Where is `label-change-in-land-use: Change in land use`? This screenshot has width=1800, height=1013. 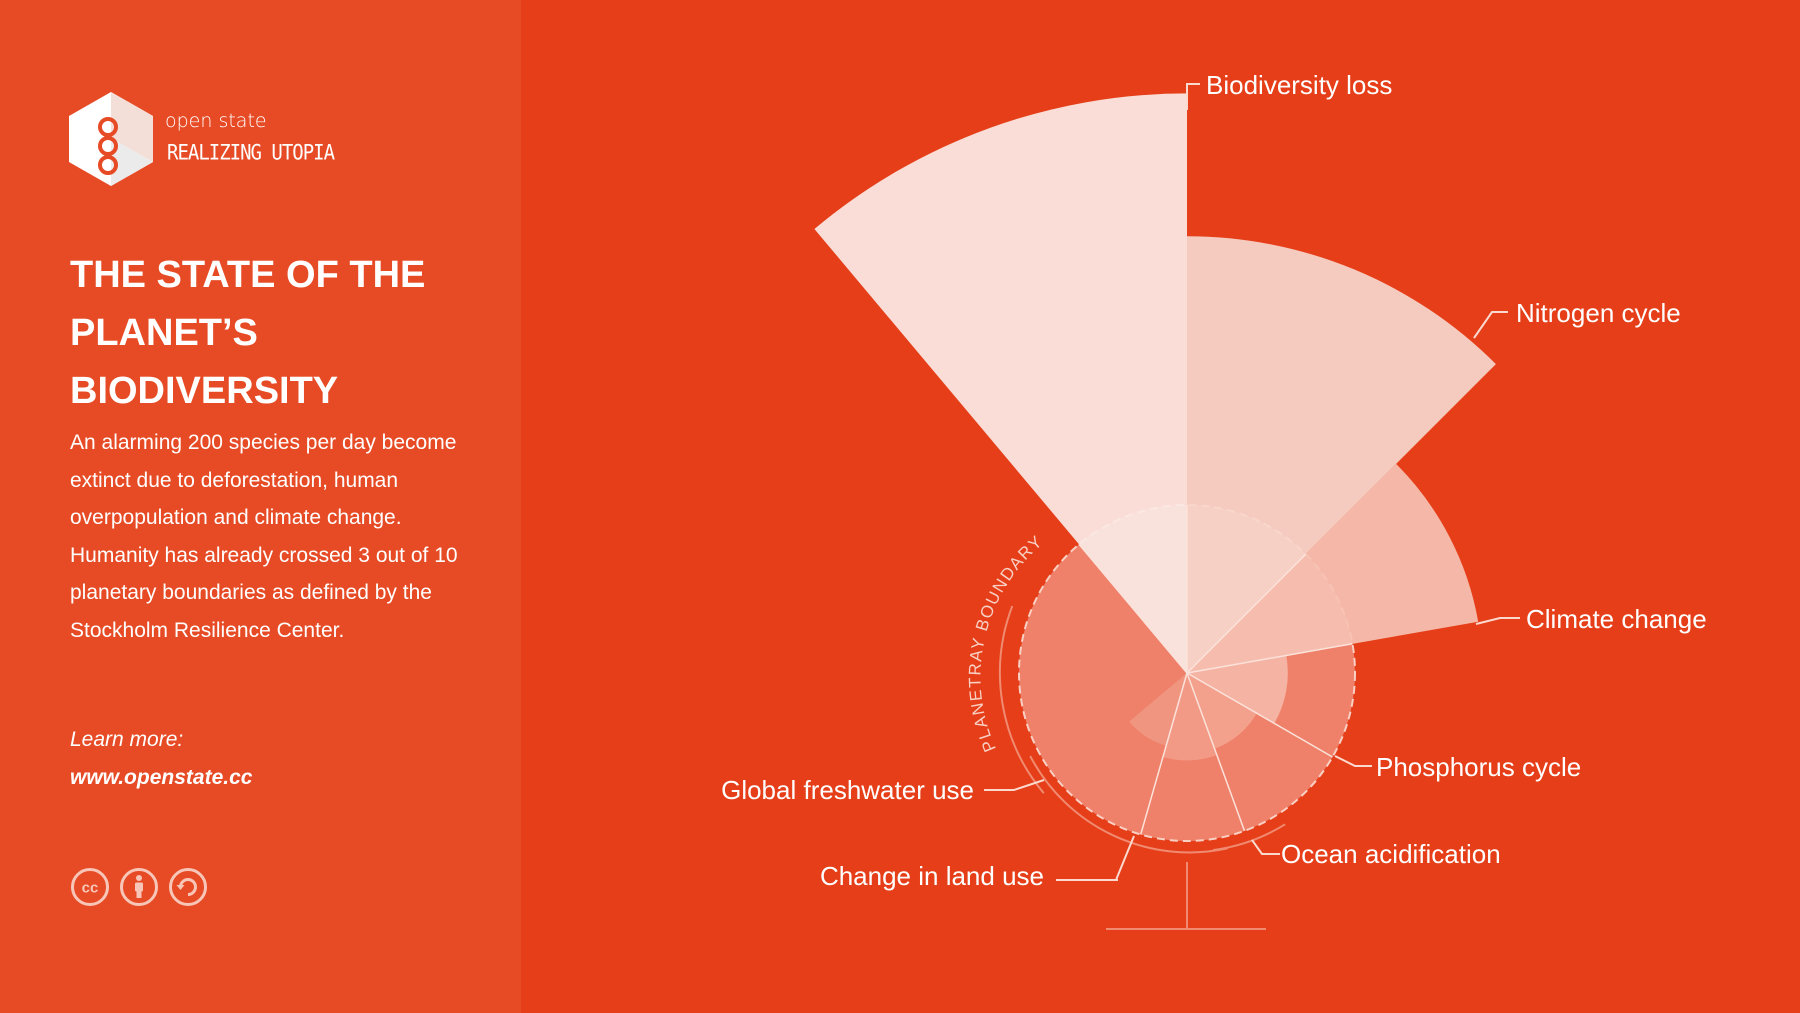
label-change-in-land-use: Change in land use is located at coordinates (977, 863).